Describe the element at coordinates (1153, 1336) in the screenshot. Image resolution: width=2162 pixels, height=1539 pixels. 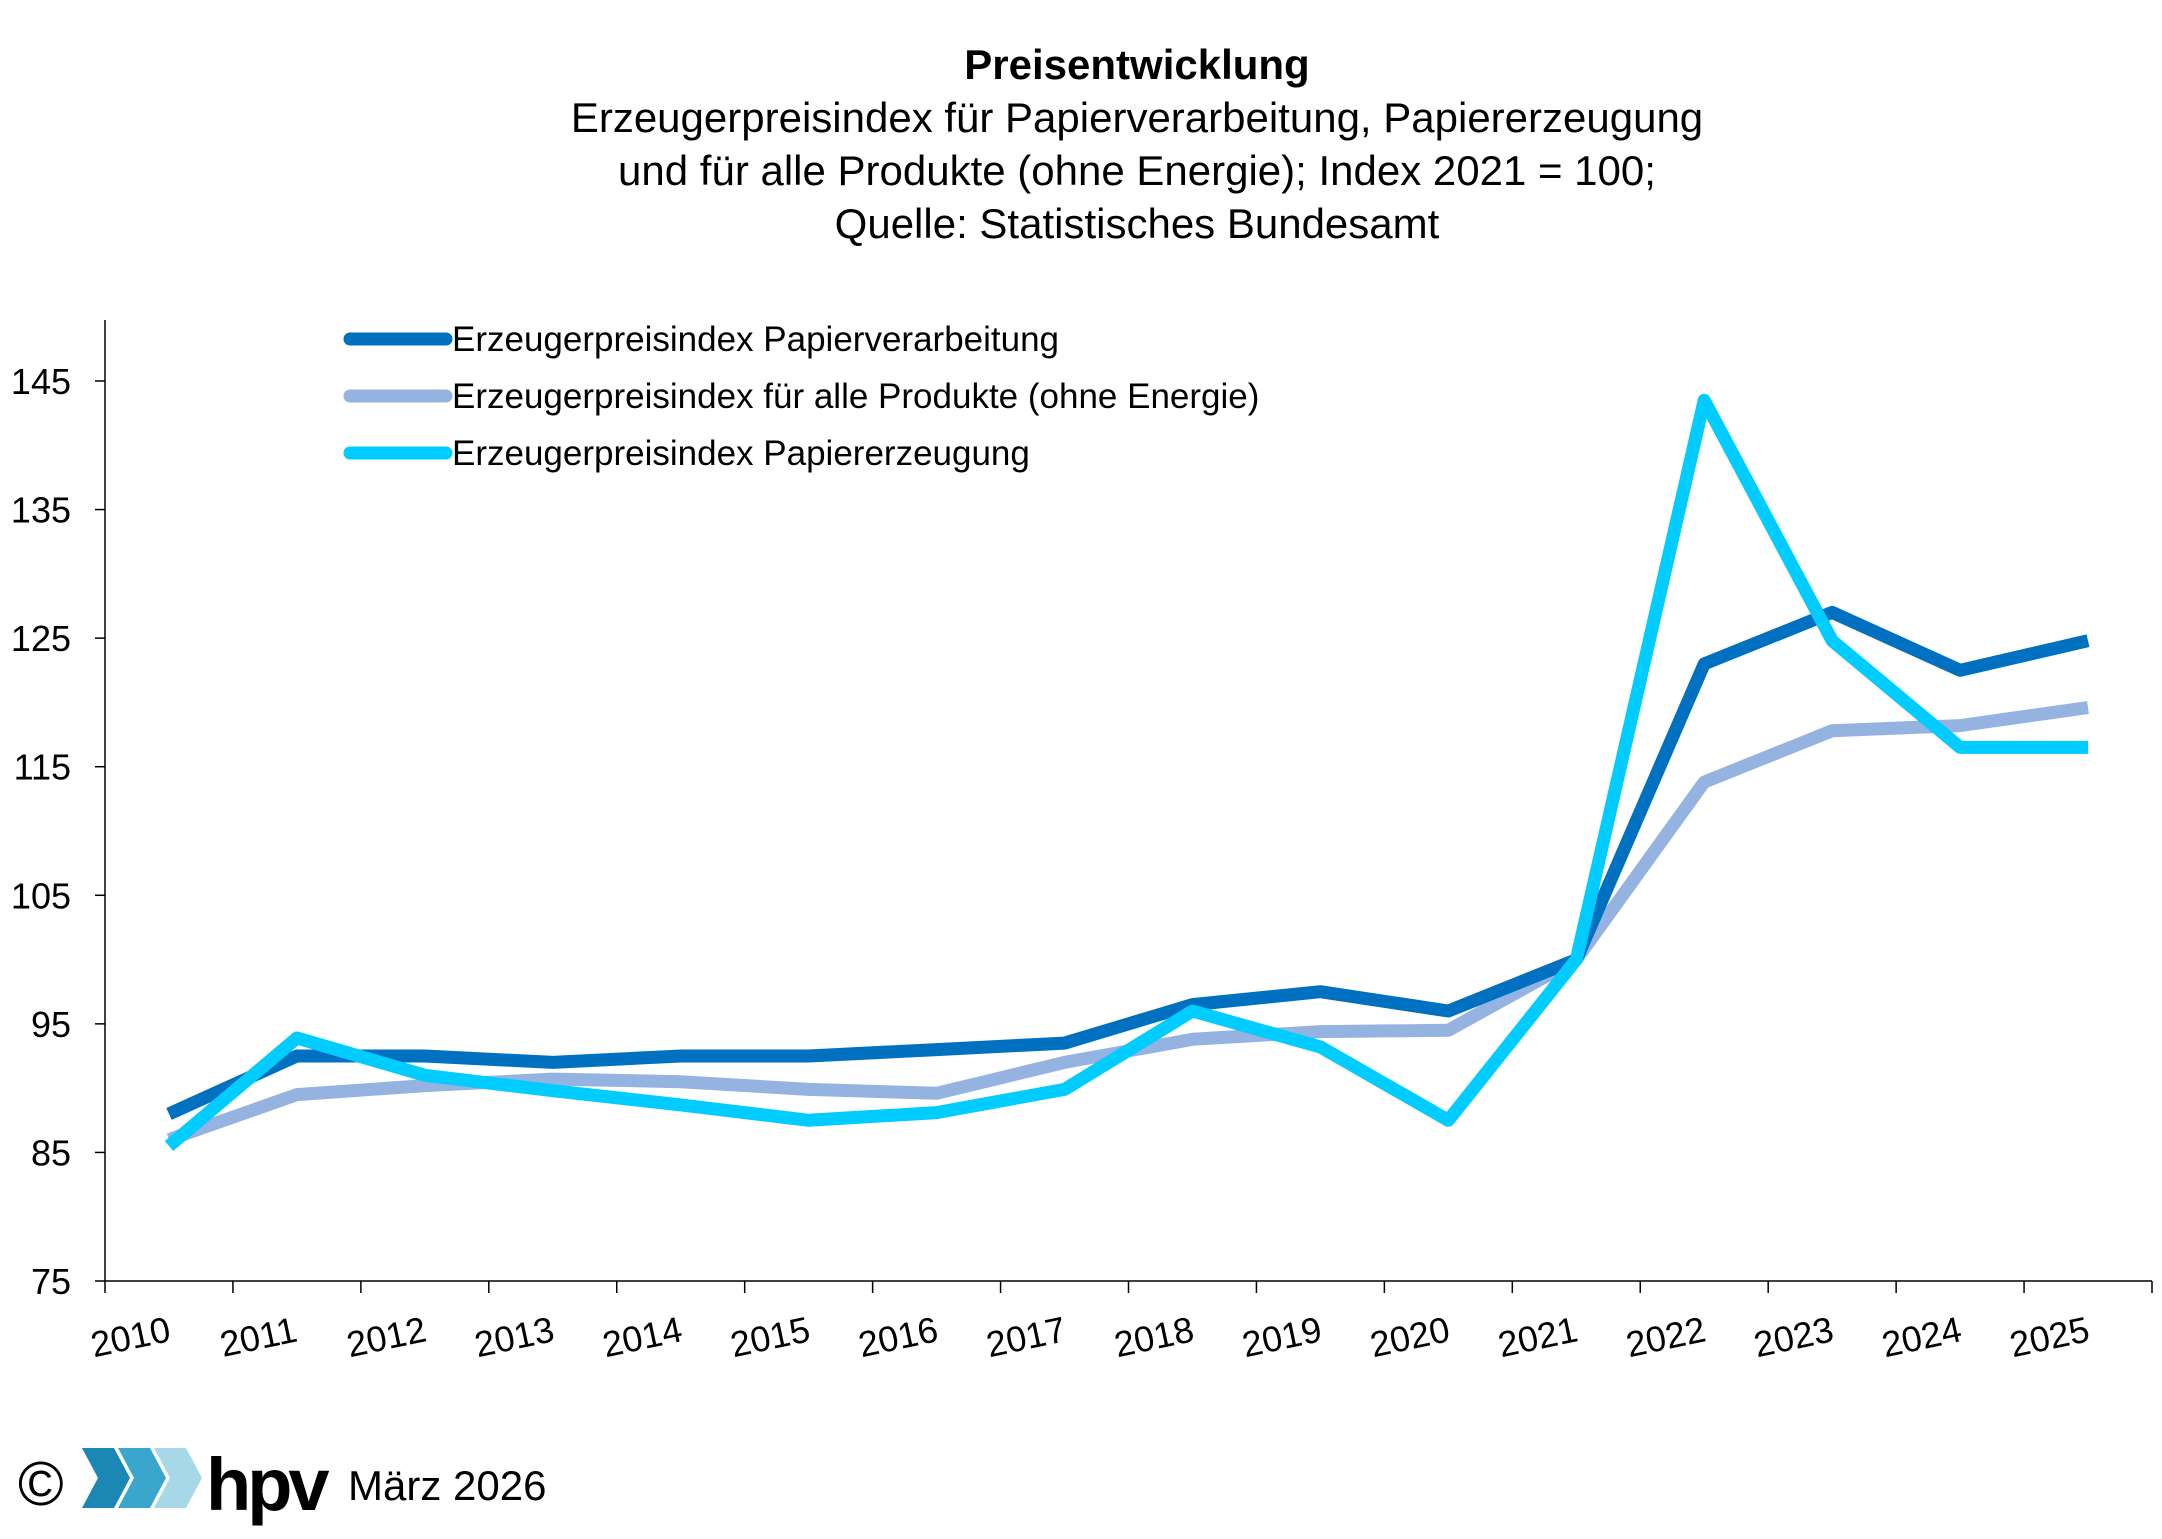
I see `x-tick-label: 2018` at that location.